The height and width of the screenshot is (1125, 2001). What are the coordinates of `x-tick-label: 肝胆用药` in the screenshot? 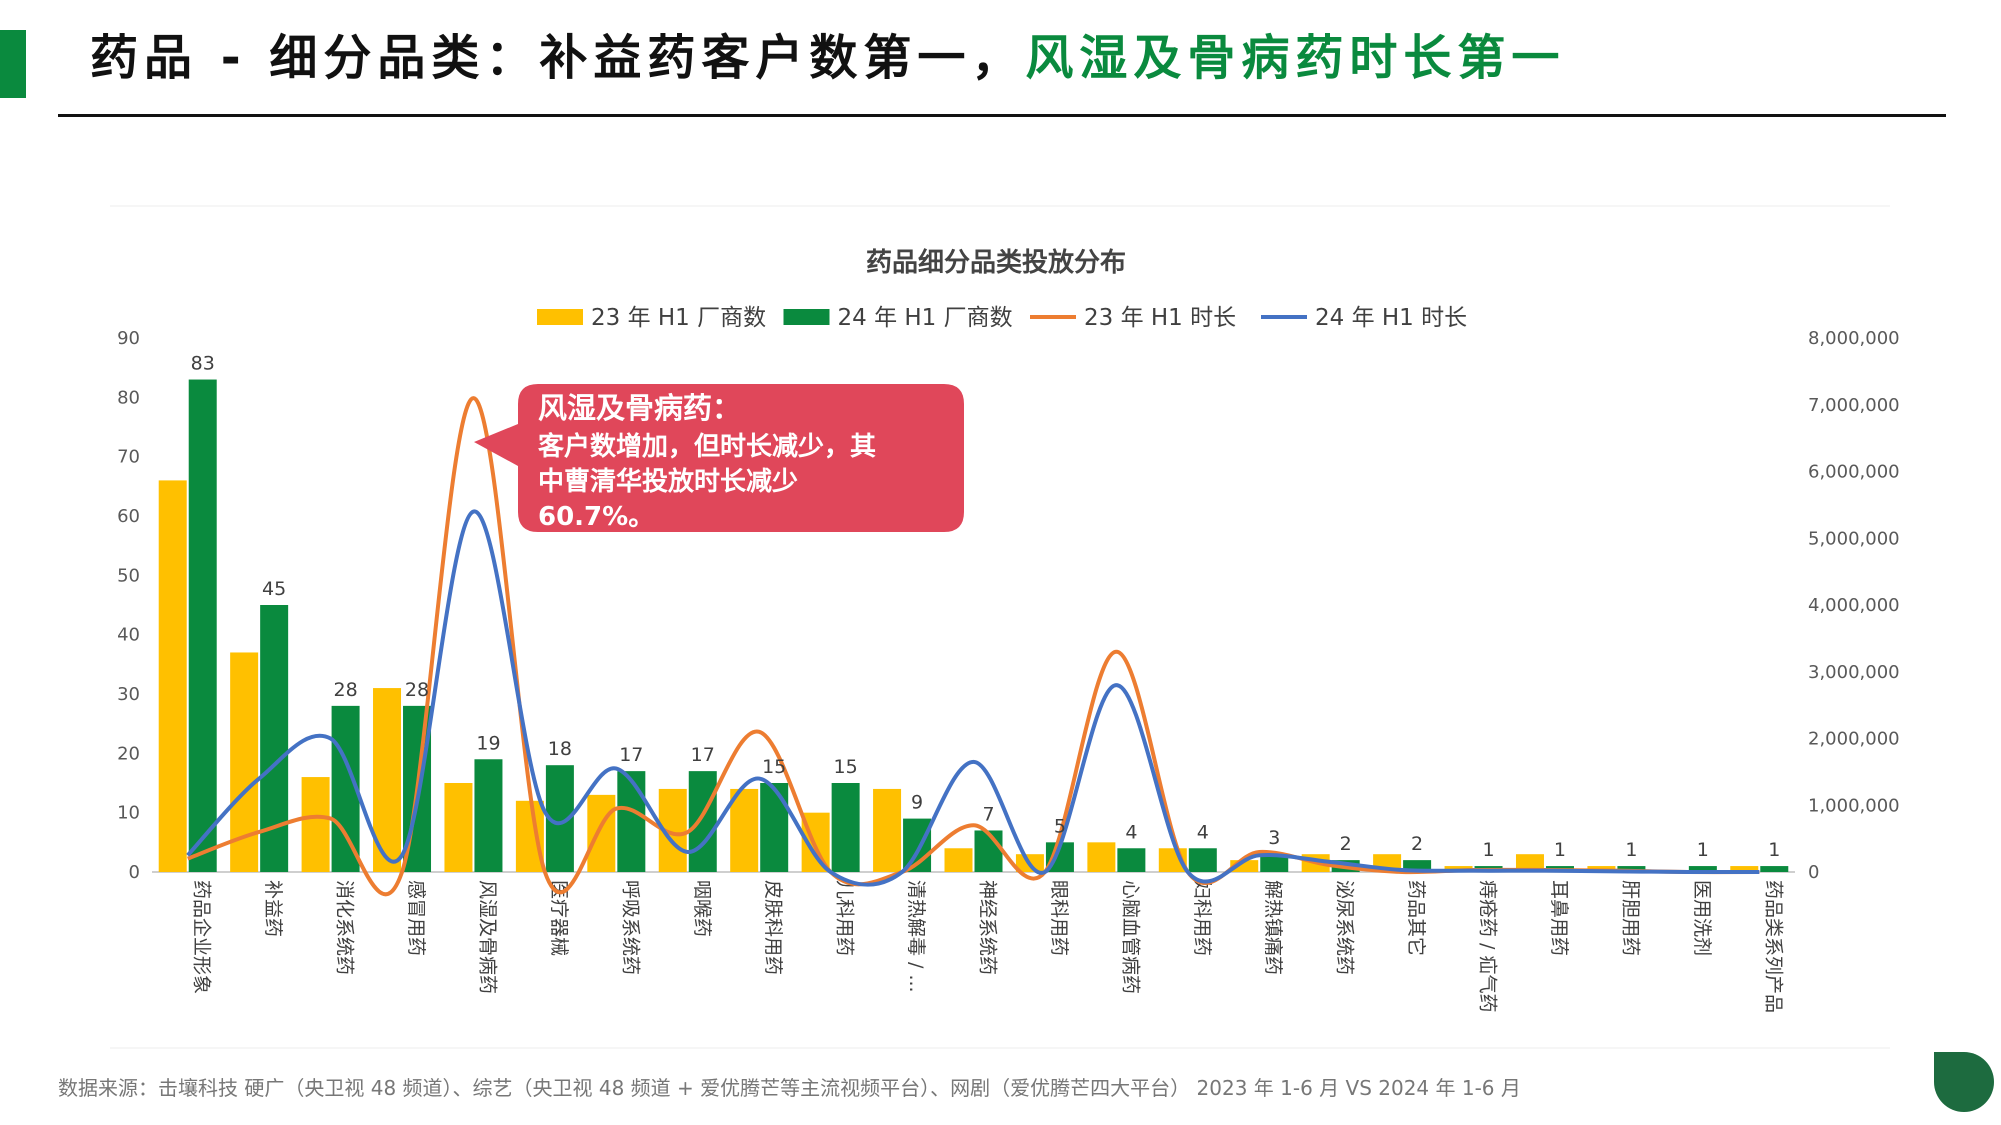 It's located at (1630, 918).